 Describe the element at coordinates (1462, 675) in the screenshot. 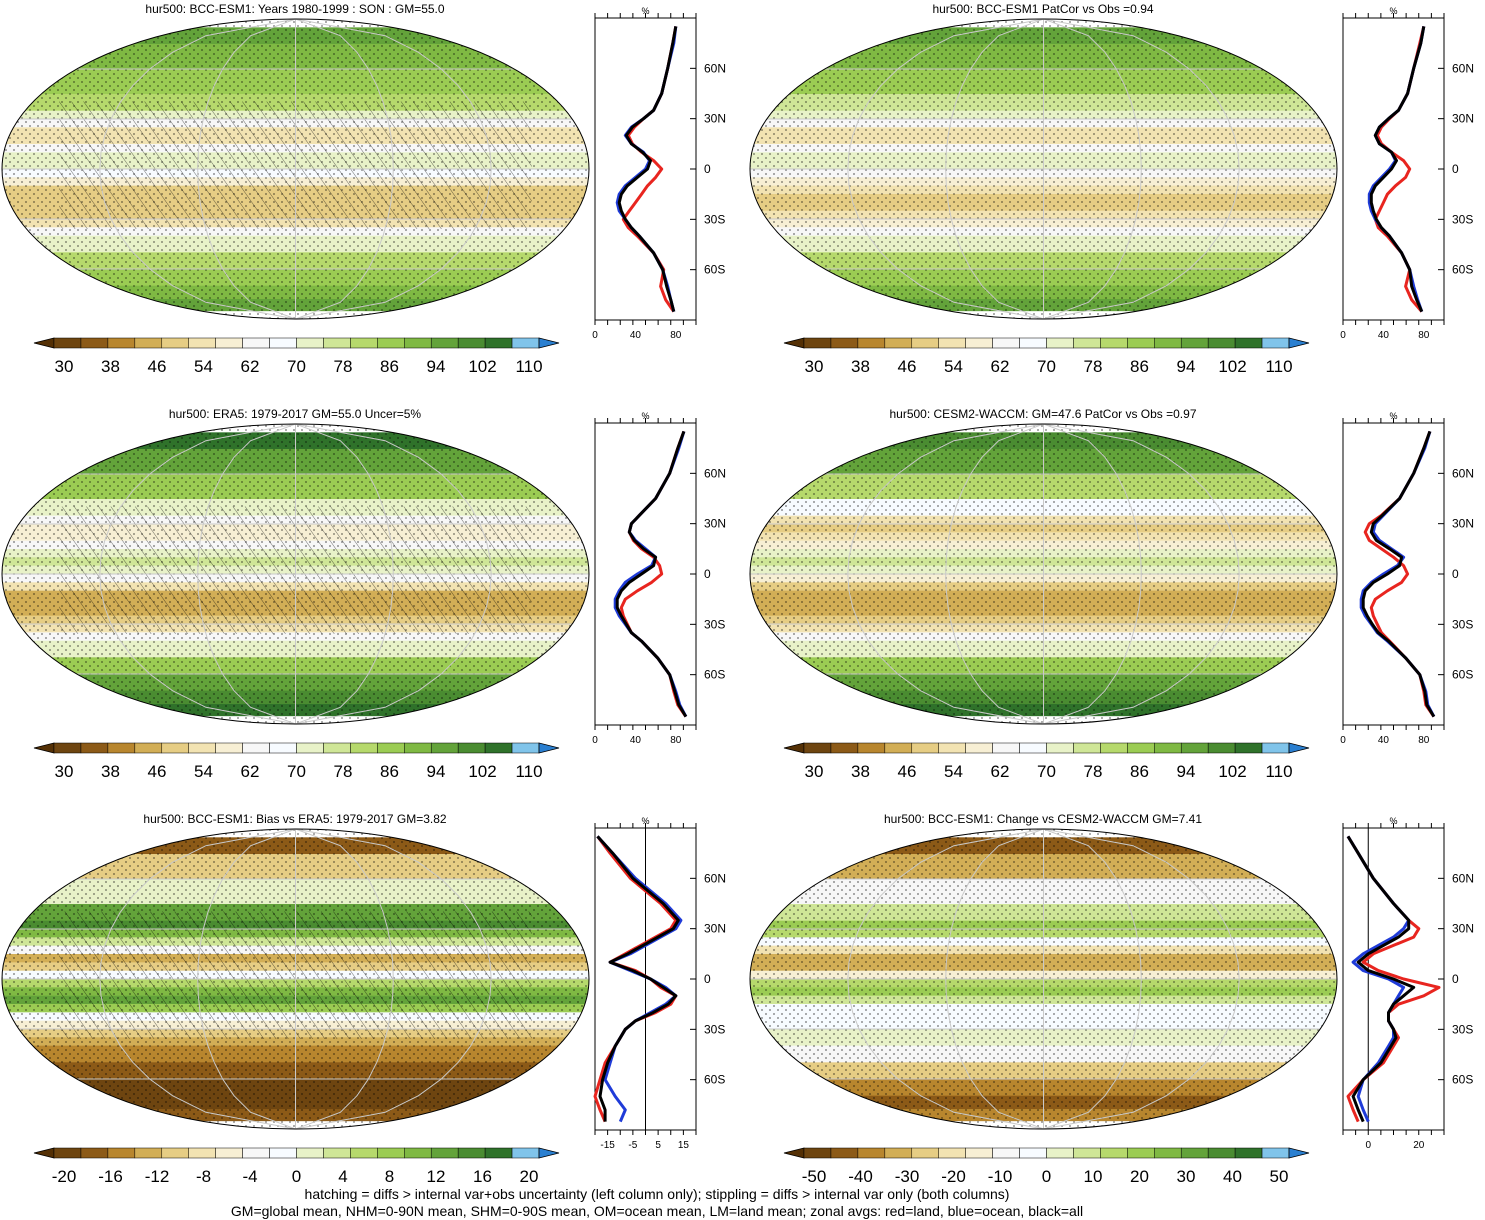

I see `lat-label: 60S` at that location.